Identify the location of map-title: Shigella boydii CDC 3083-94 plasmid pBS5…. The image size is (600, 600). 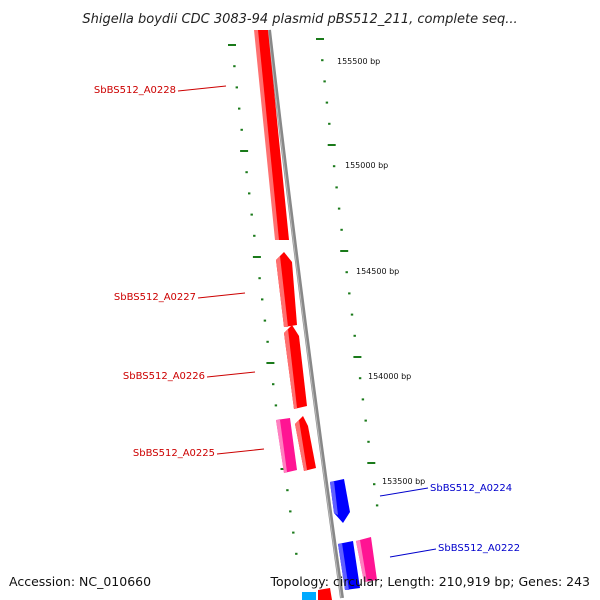
(299, 19).